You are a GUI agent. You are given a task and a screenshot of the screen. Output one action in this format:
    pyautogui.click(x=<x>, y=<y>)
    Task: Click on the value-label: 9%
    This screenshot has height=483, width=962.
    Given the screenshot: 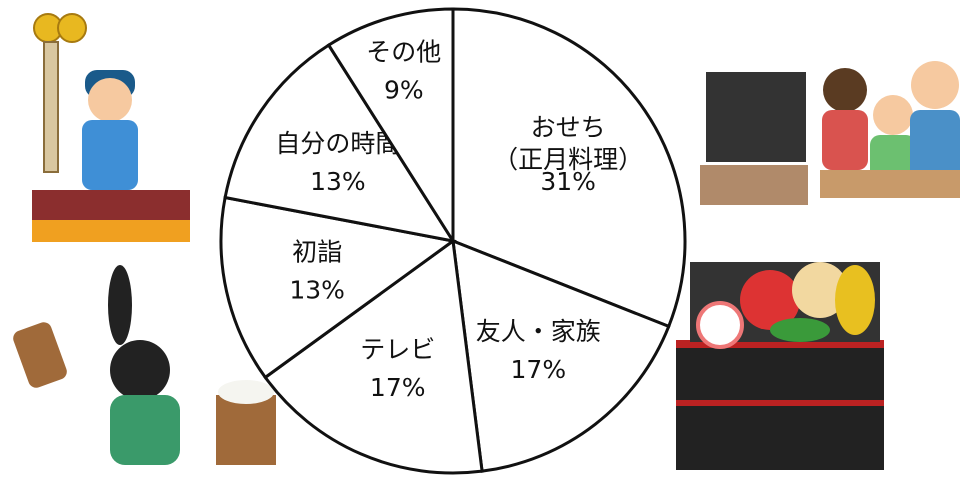 What is the action you would take?
    pyautogui.click(x=404, y=90)
    